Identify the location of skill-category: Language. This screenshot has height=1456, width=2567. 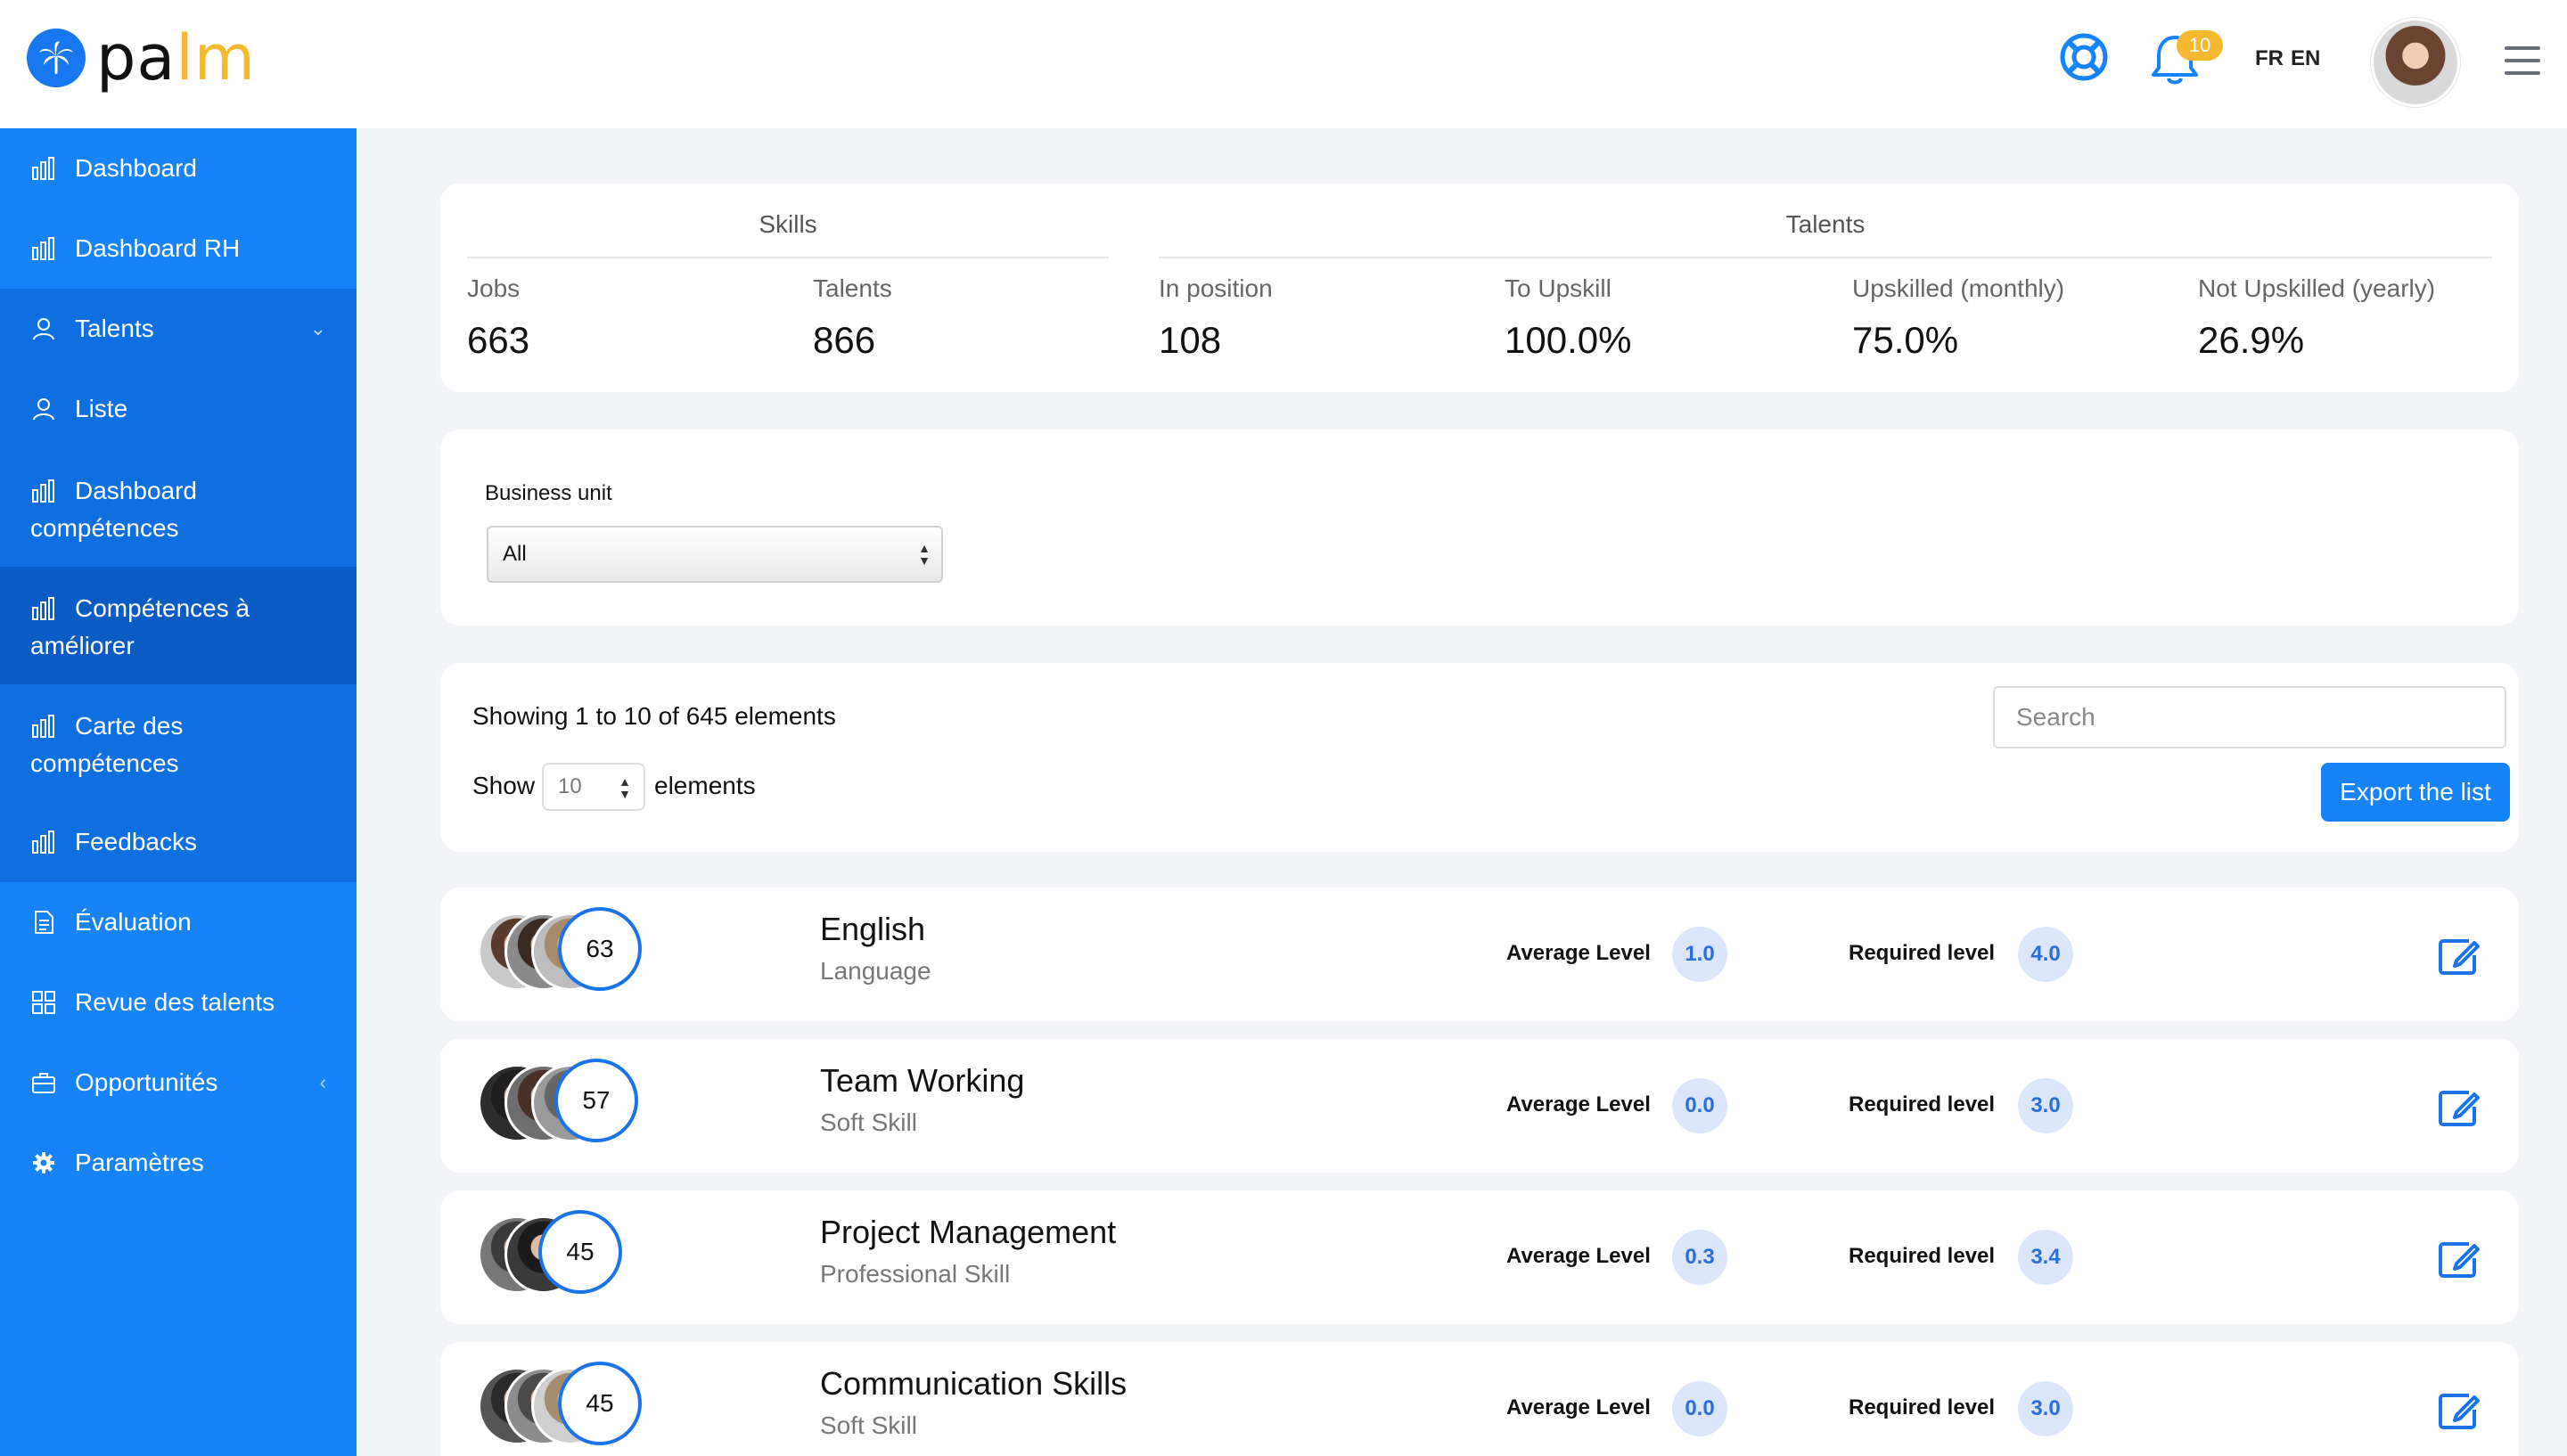
(875, 971).